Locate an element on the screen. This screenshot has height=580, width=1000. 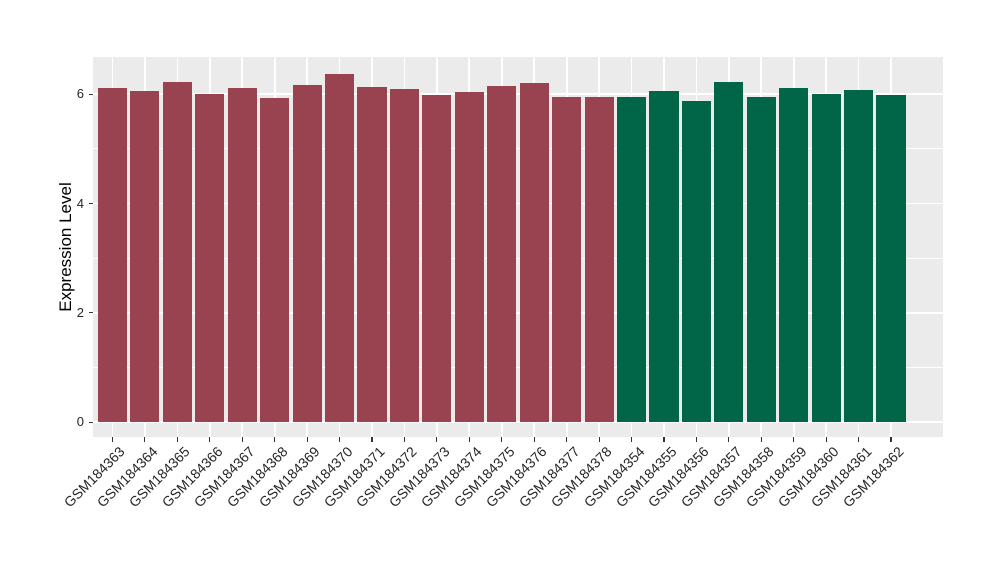
bar-GSM184368 is located at coordinates (275, 260).